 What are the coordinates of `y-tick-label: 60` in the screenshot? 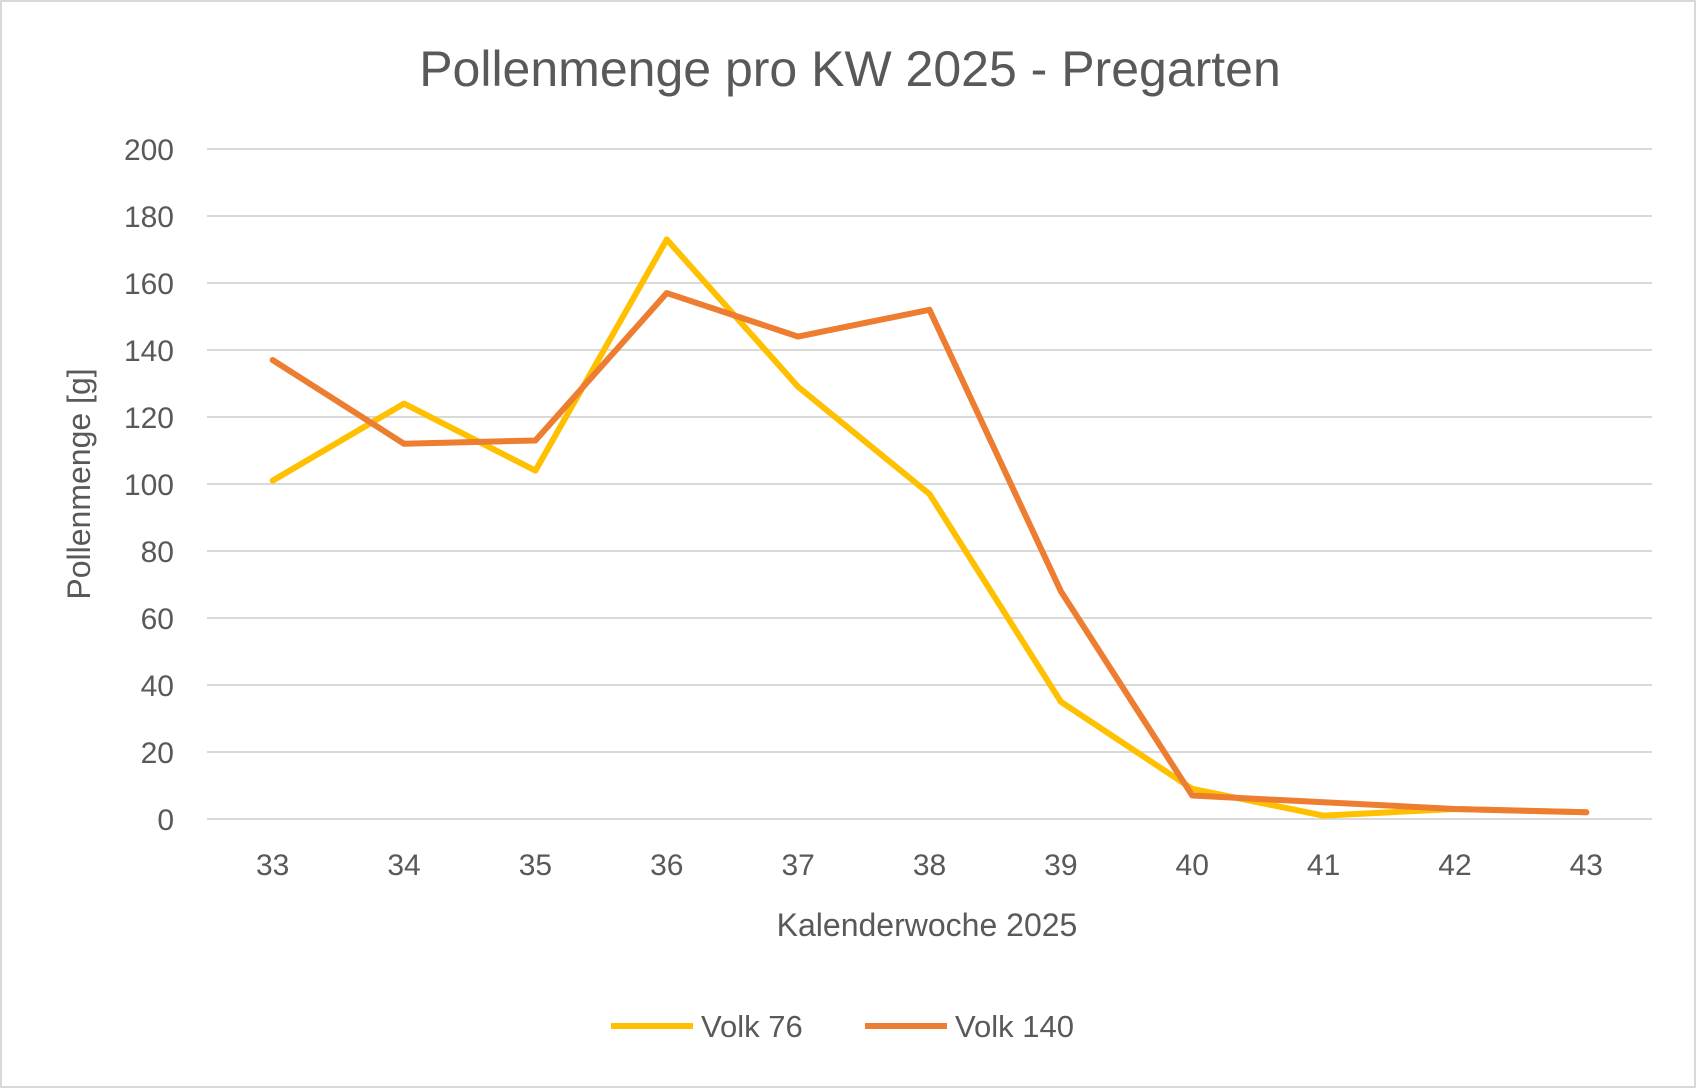 It's located at (157, 619).